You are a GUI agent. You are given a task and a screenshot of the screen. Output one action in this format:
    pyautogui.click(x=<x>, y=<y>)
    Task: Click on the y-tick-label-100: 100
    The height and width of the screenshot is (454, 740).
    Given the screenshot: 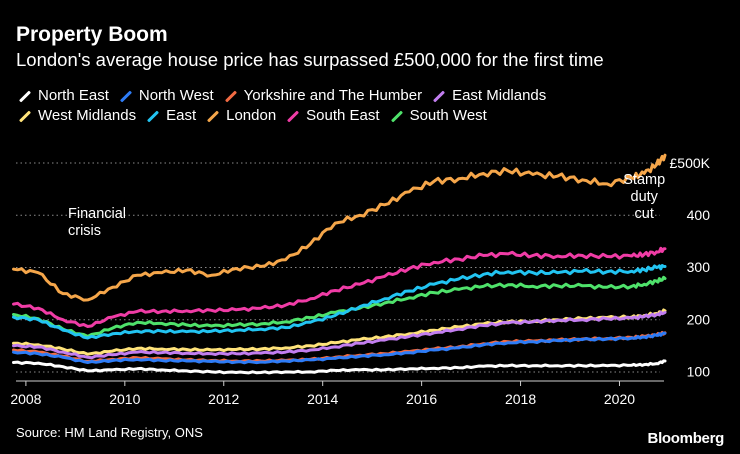 What is the action you would take?
    pyautogui.click(x=699, y=372)
    